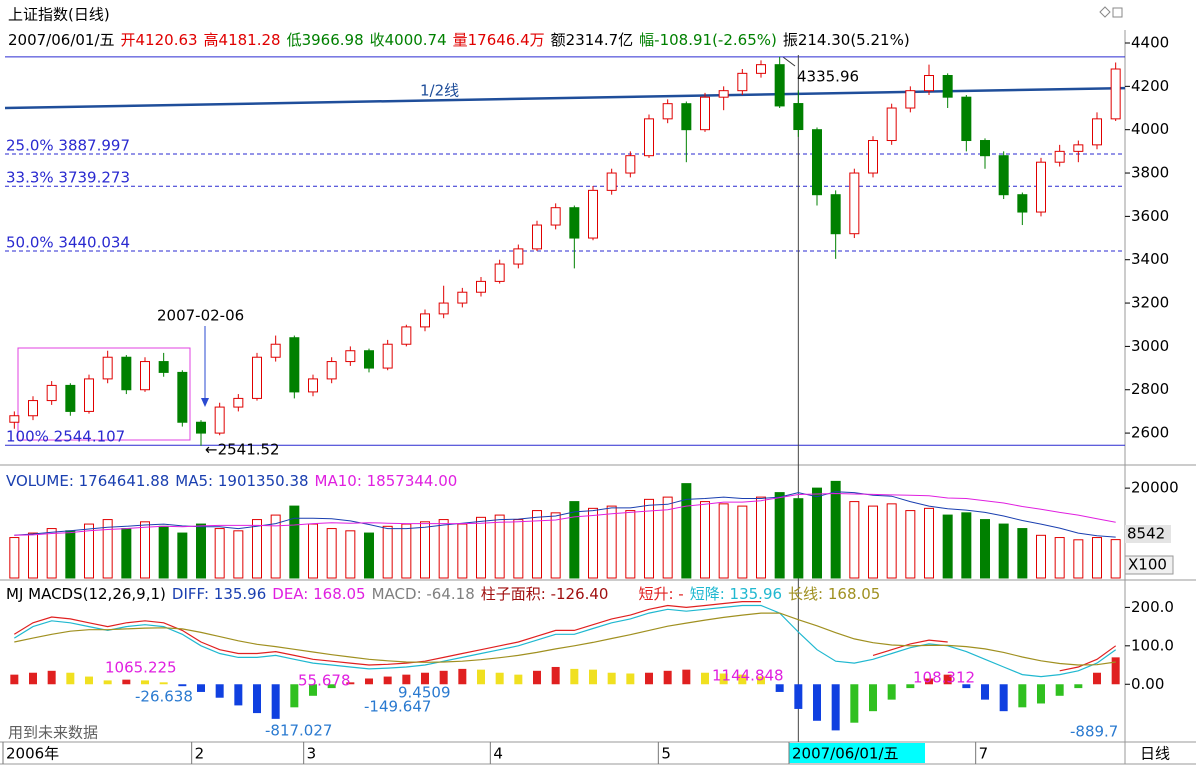 The width and height of the screenshot is (1196, 772). I want to click on x-tick-label: 2007/06/01/五, so click(845, 754).